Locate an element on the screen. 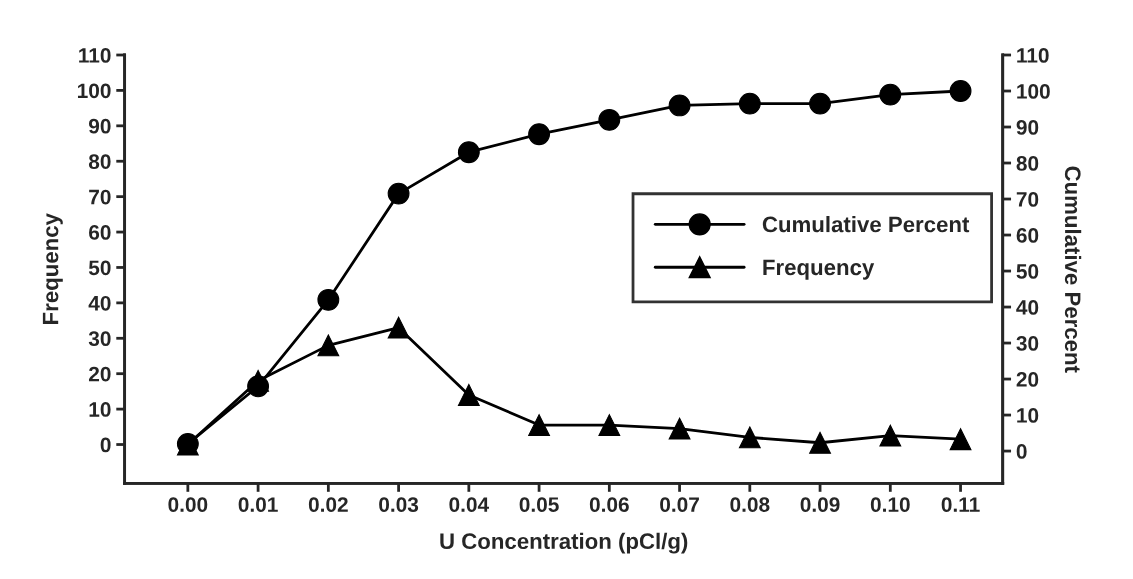  legend-label: Cumulative Percent is located at coordinates (866, 224).